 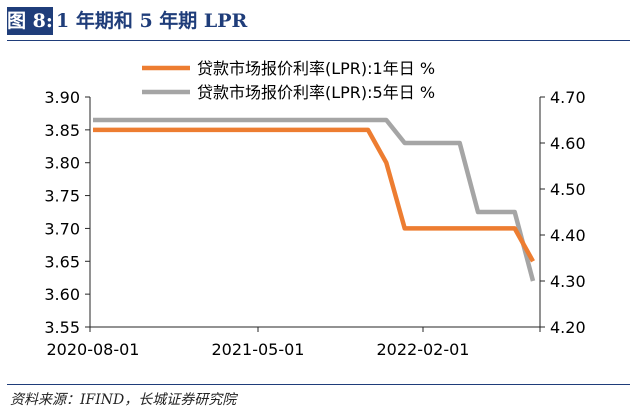 What do you see at coordinates (62, 294) in the screenshot?
I see `left-tick-label: 3.60` at bounding box center [62, 294].